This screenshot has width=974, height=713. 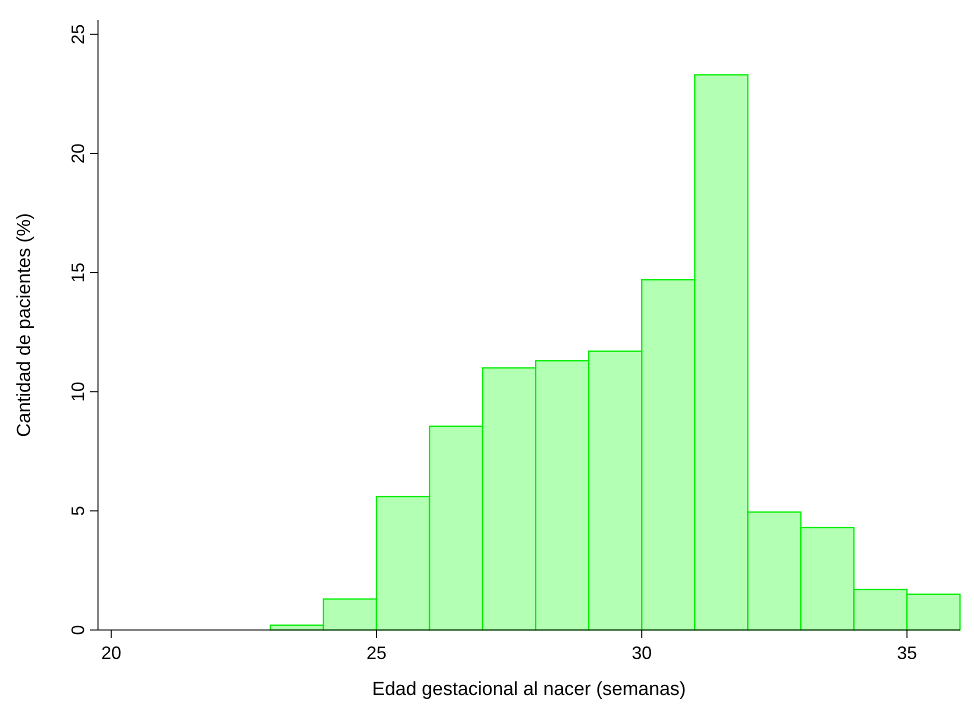 What do you see at coordinates (78, 630) in the screenshot?
I see `y-tick-label: 0` at bounding box center [78, 630].